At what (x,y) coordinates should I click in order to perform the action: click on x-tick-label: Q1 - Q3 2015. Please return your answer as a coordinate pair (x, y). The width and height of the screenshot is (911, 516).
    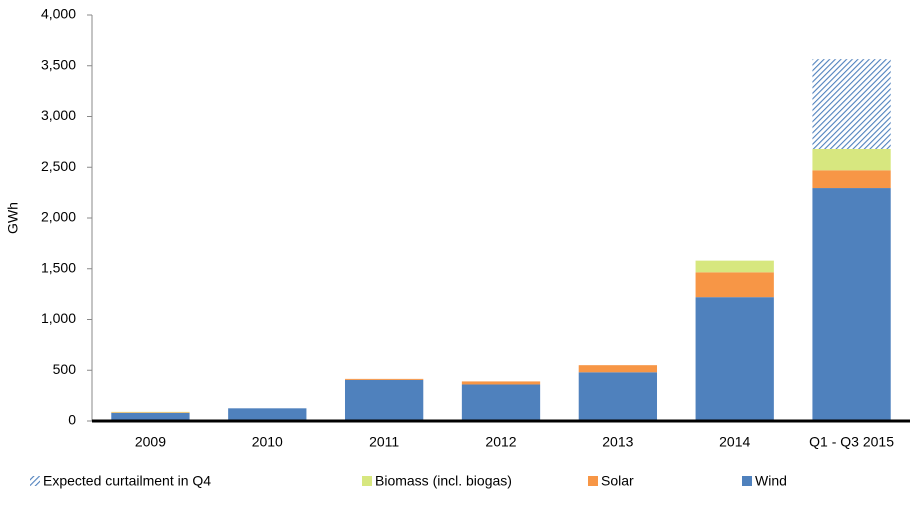
    Looking at the image, I should click on (851, 442).